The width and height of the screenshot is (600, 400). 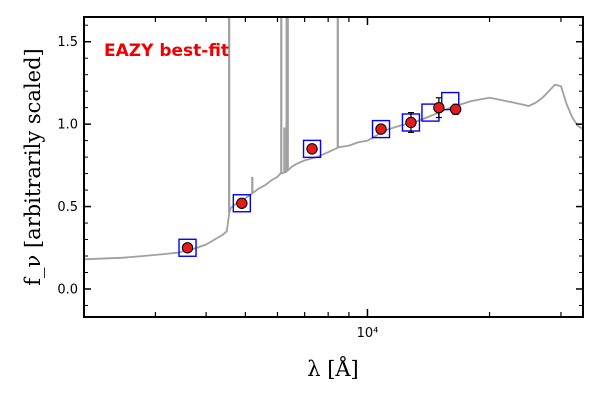 I want to click on x-tick-labels: 10⁴, so click(x=368, y=333).